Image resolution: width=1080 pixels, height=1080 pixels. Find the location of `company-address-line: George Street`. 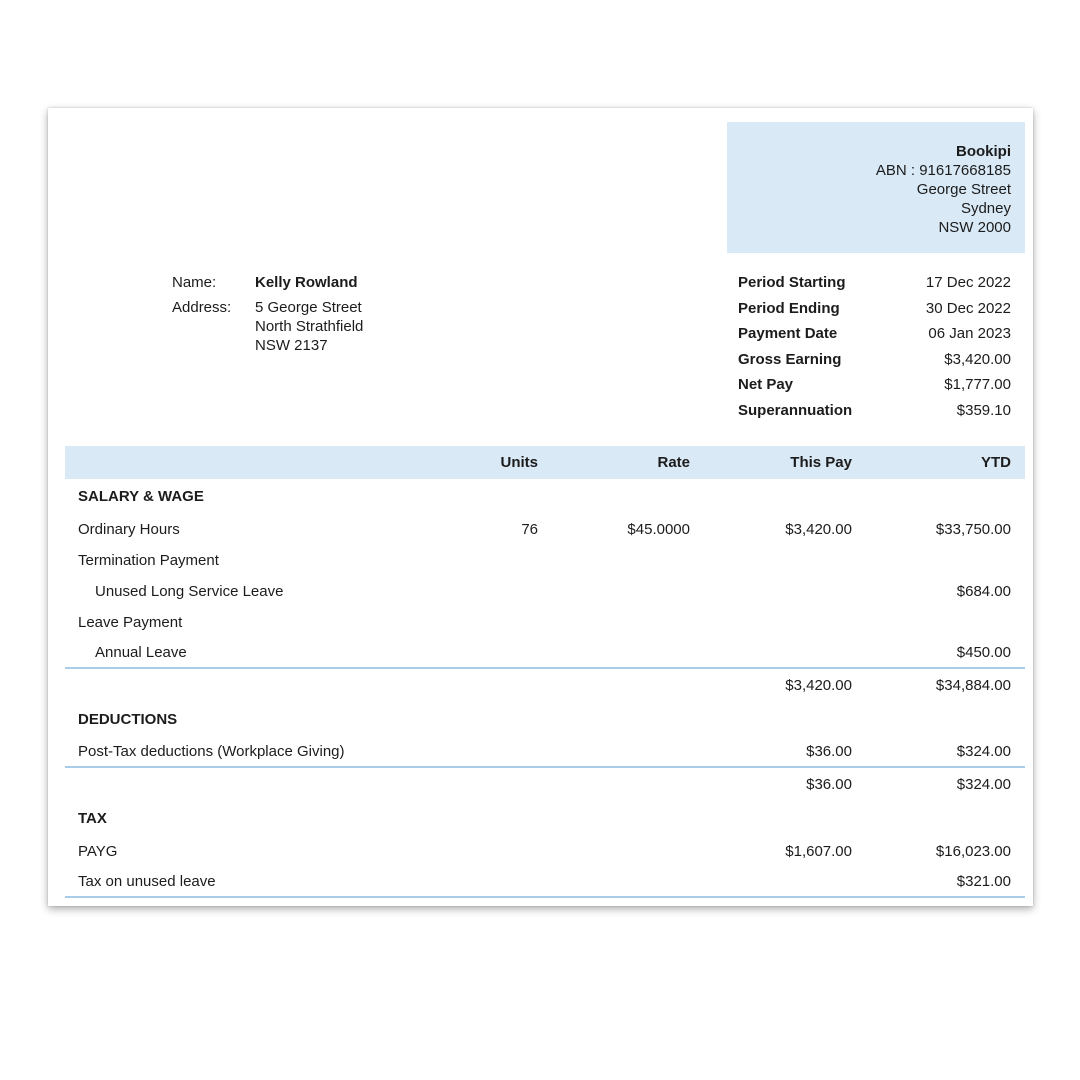

company-address-line: George Street is located at coordinates (963, 189).